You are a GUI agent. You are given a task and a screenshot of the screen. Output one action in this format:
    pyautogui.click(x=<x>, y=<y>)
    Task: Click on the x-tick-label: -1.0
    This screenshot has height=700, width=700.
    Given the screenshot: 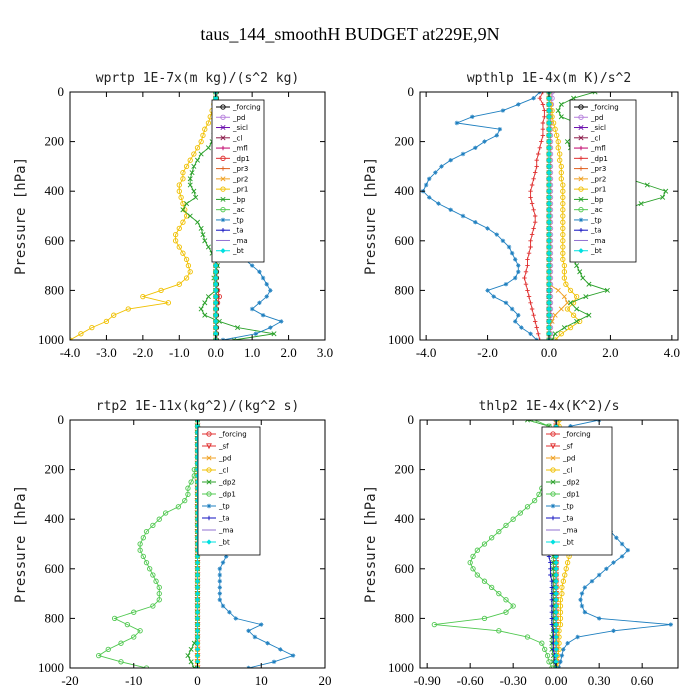 What is the action you would take?
    pyautogui.click(x=179, y=352)
    